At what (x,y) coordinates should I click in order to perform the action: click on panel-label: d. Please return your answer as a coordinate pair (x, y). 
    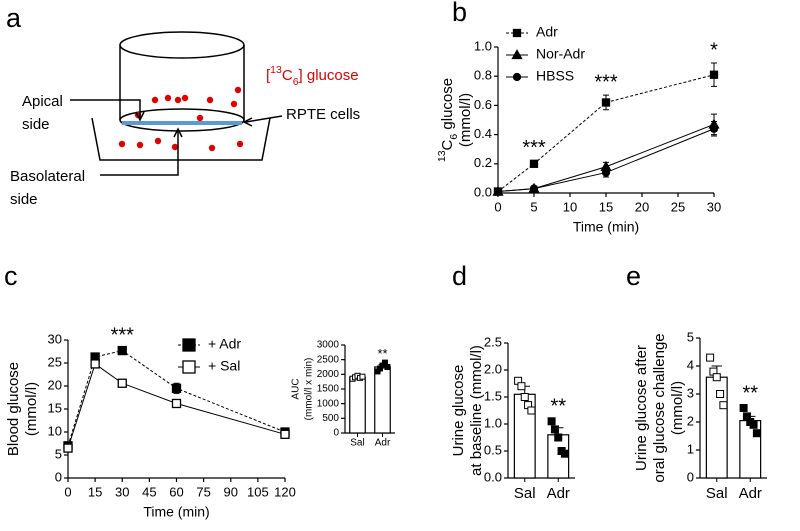
    Looking at the image, I should click on (459, 276).